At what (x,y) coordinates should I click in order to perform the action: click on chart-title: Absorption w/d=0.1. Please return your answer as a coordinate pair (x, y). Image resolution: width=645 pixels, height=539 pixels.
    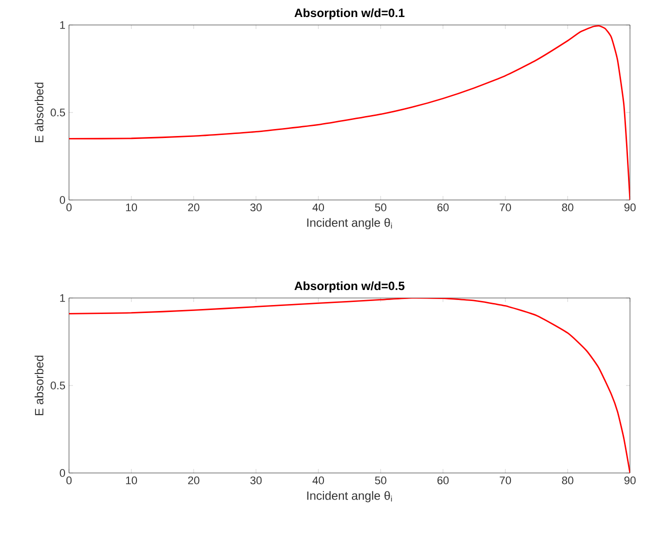
    Looking at the image, I should click on (349, 14).